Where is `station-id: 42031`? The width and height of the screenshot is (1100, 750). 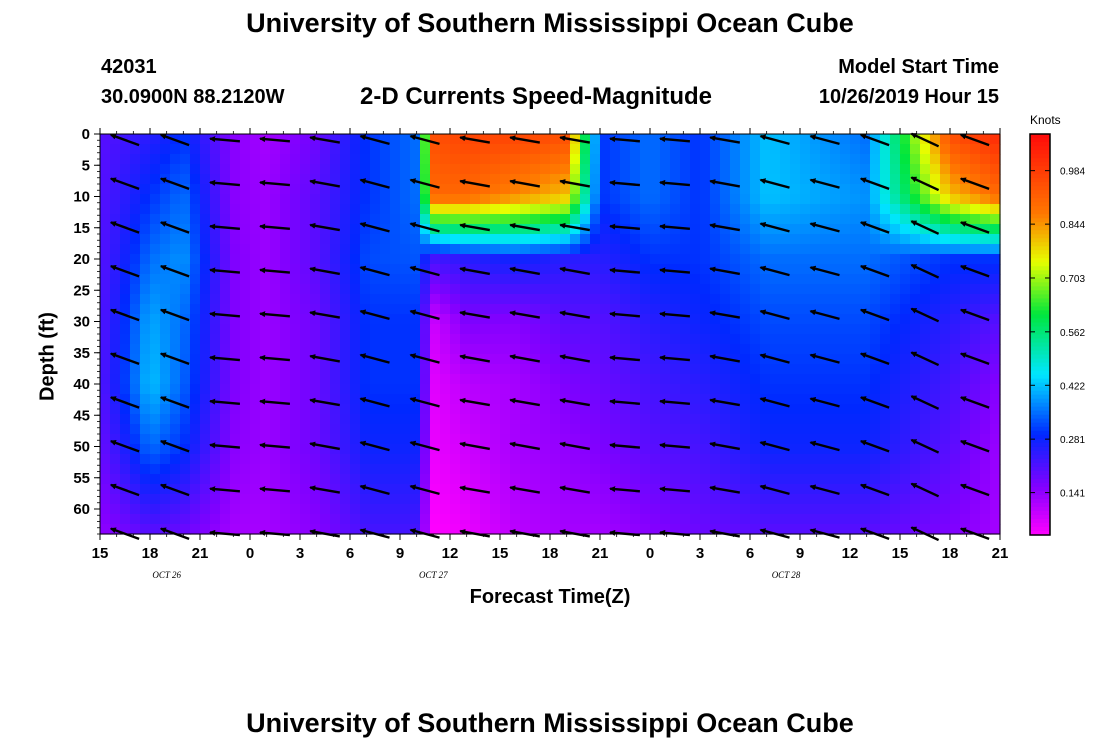
station-id: 42031 is located at coordinates (129, 67).